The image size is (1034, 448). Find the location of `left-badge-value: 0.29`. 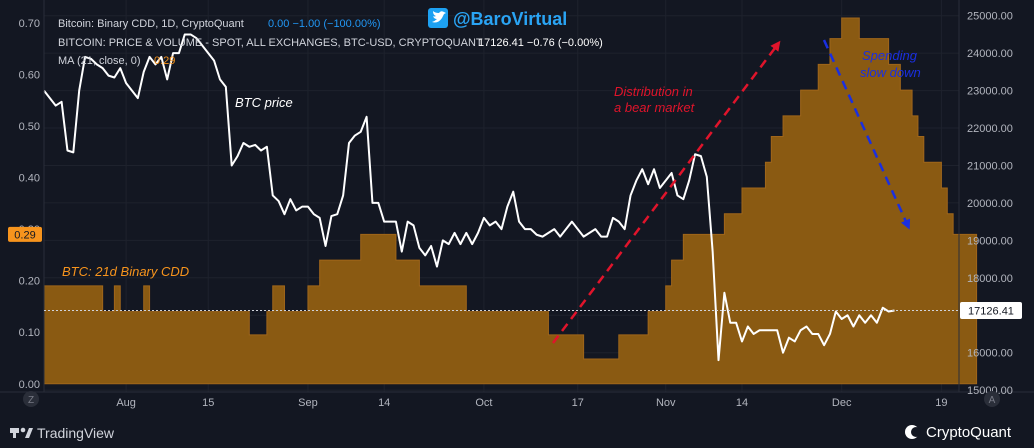

left-badge-value: 0.29 is located at coordinates (24, 235).